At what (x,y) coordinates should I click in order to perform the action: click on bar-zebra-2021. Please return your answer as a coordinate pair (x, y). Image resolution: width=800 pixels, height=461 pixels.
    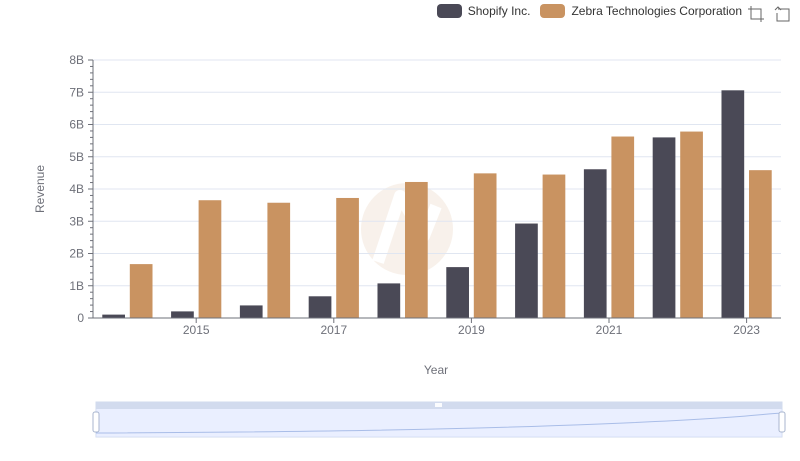
    Looking at the image, I should click on (623, 227).